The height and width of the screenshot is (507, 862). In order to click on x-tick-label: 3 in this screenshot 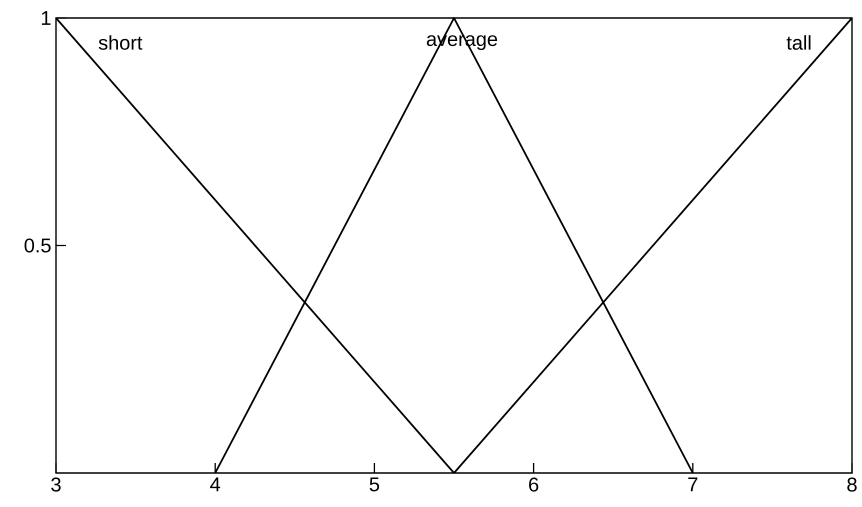, I will do `click(56, 485)`.